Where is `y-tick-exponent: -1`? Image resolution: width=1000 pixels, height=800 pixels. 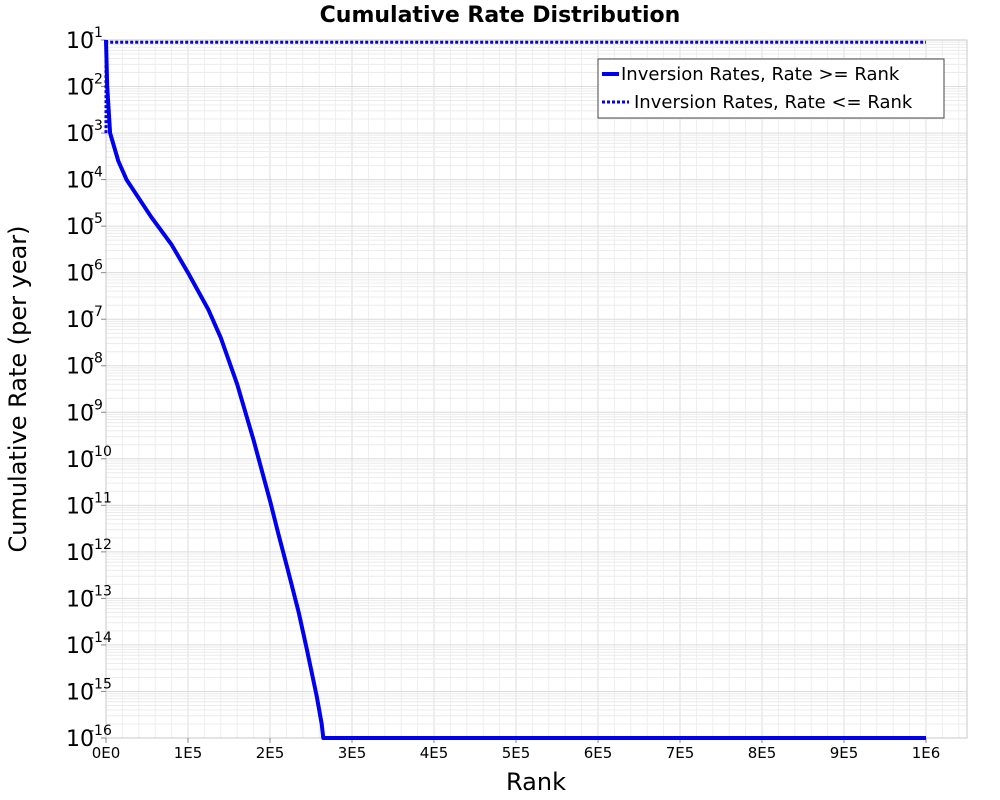 y-tick-exponent: -1 is located at coordinates (96, 33).